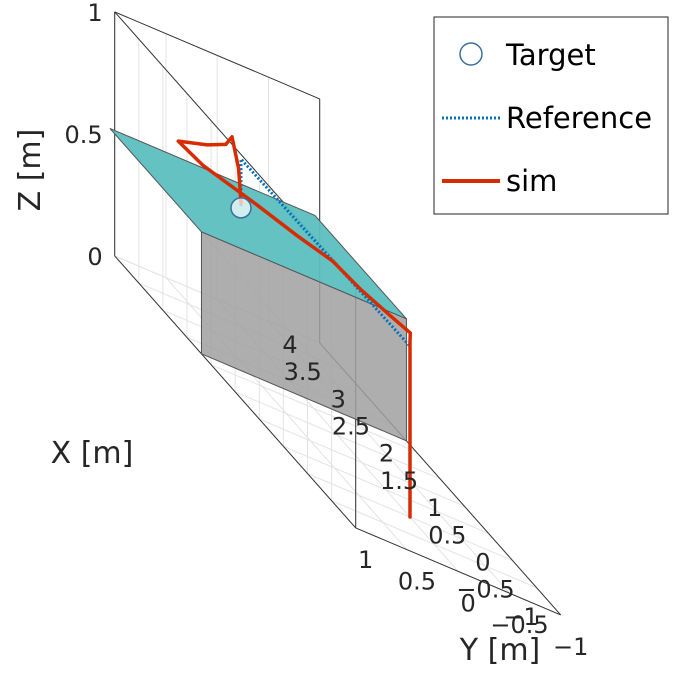  I want to click on x-tick-label: 3, so click(338, 399).